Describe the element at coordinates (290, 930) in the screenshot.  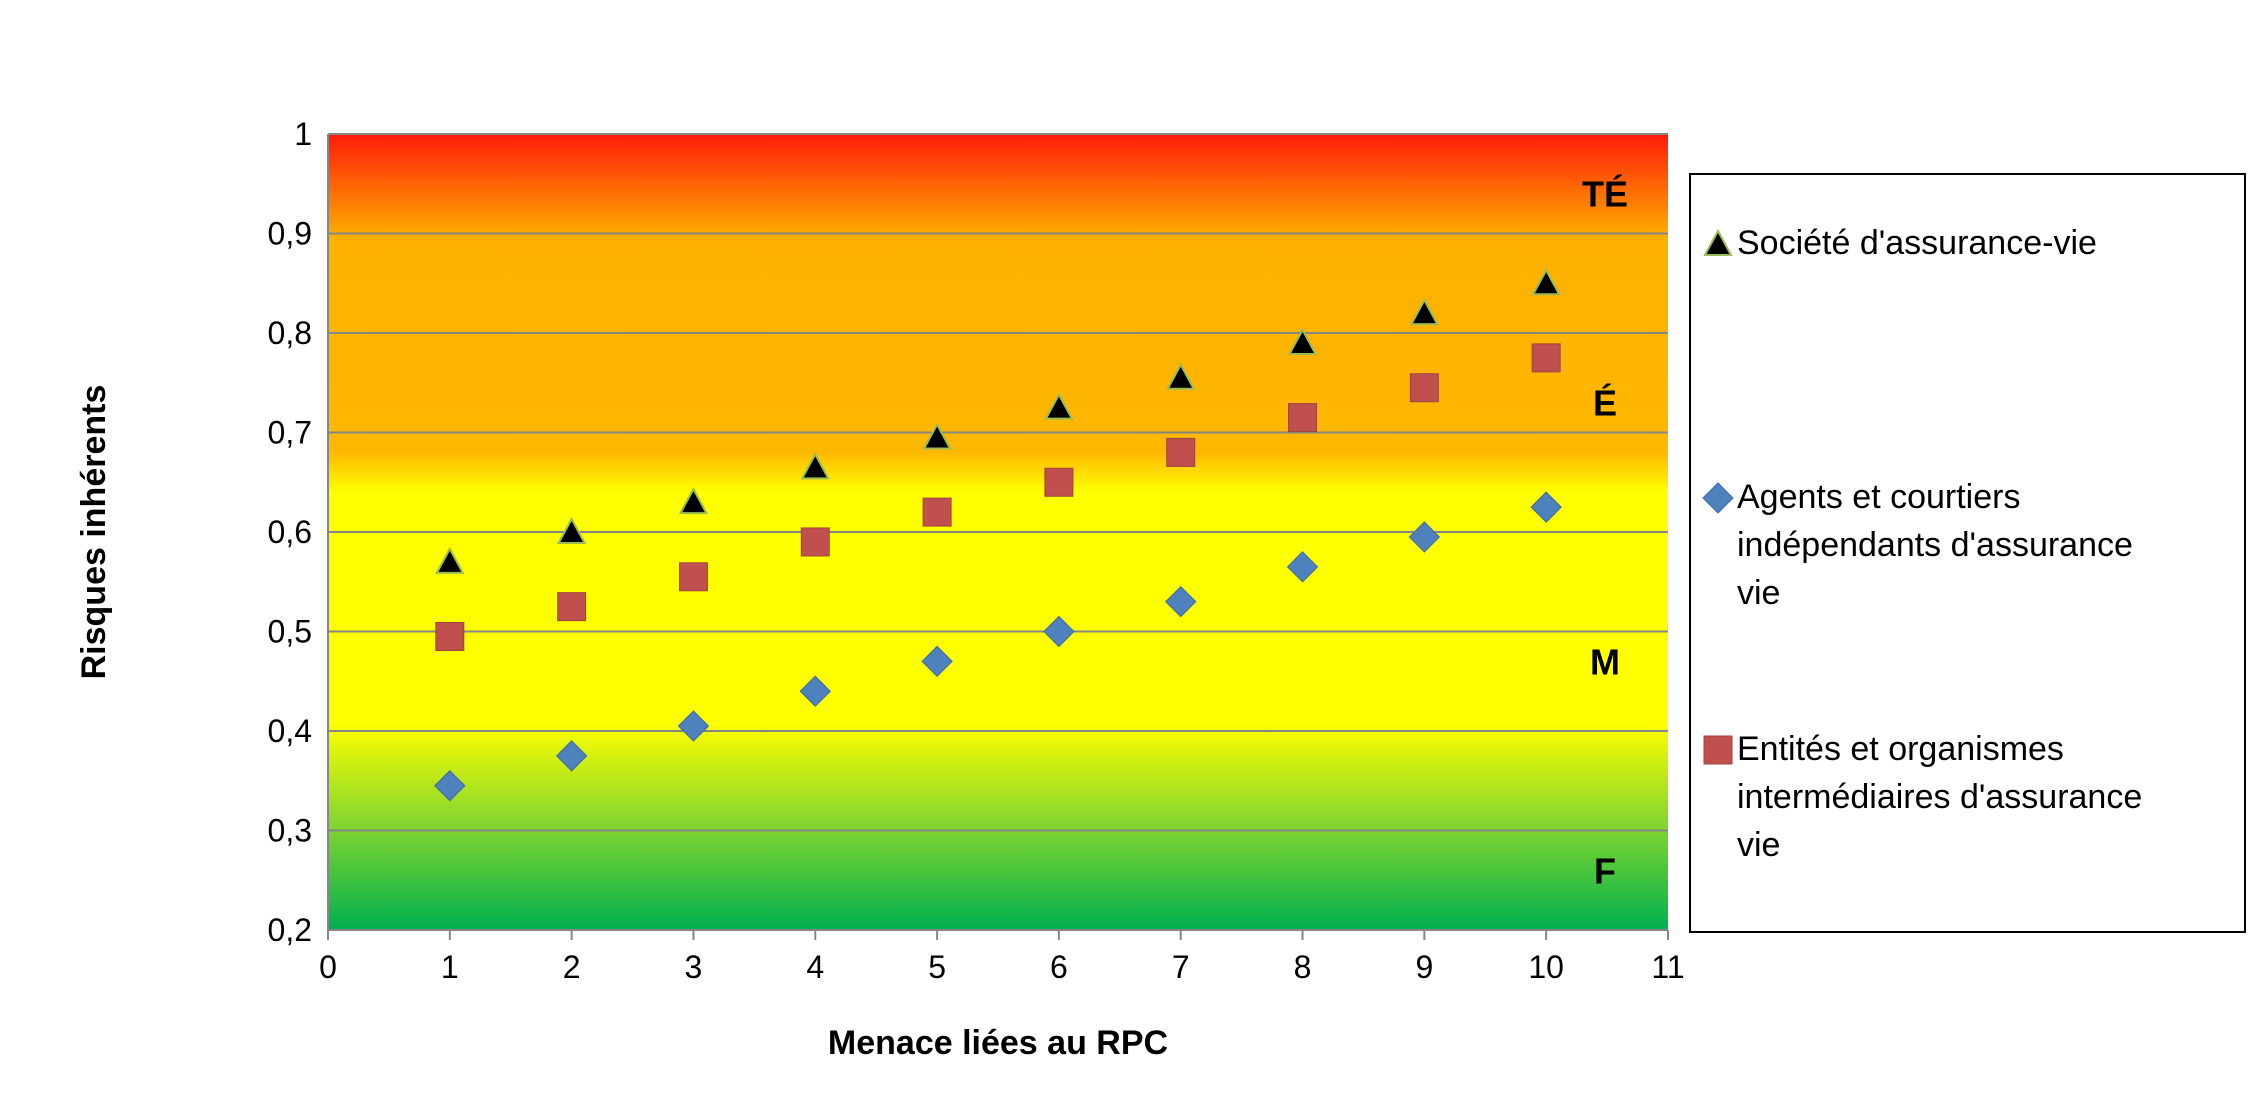
I see `y-tick-label: 0,2` at that location.